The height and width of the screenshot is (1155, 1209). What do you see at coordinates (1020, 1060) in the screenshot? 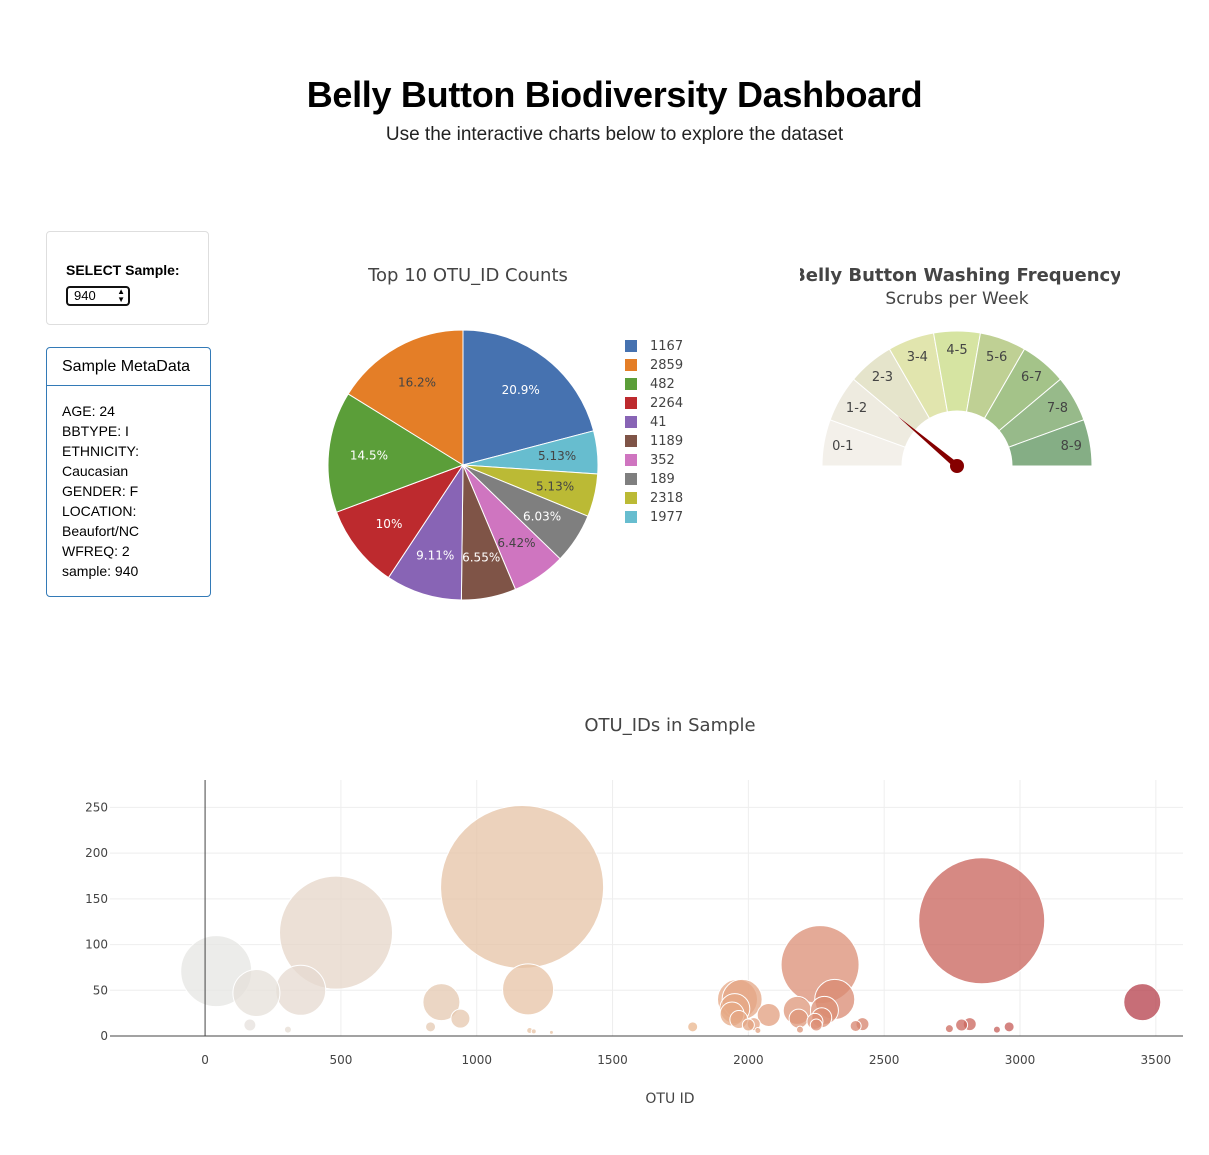
I see `bubble-x-tick: 3000` at bounding box center [1020, 1060].